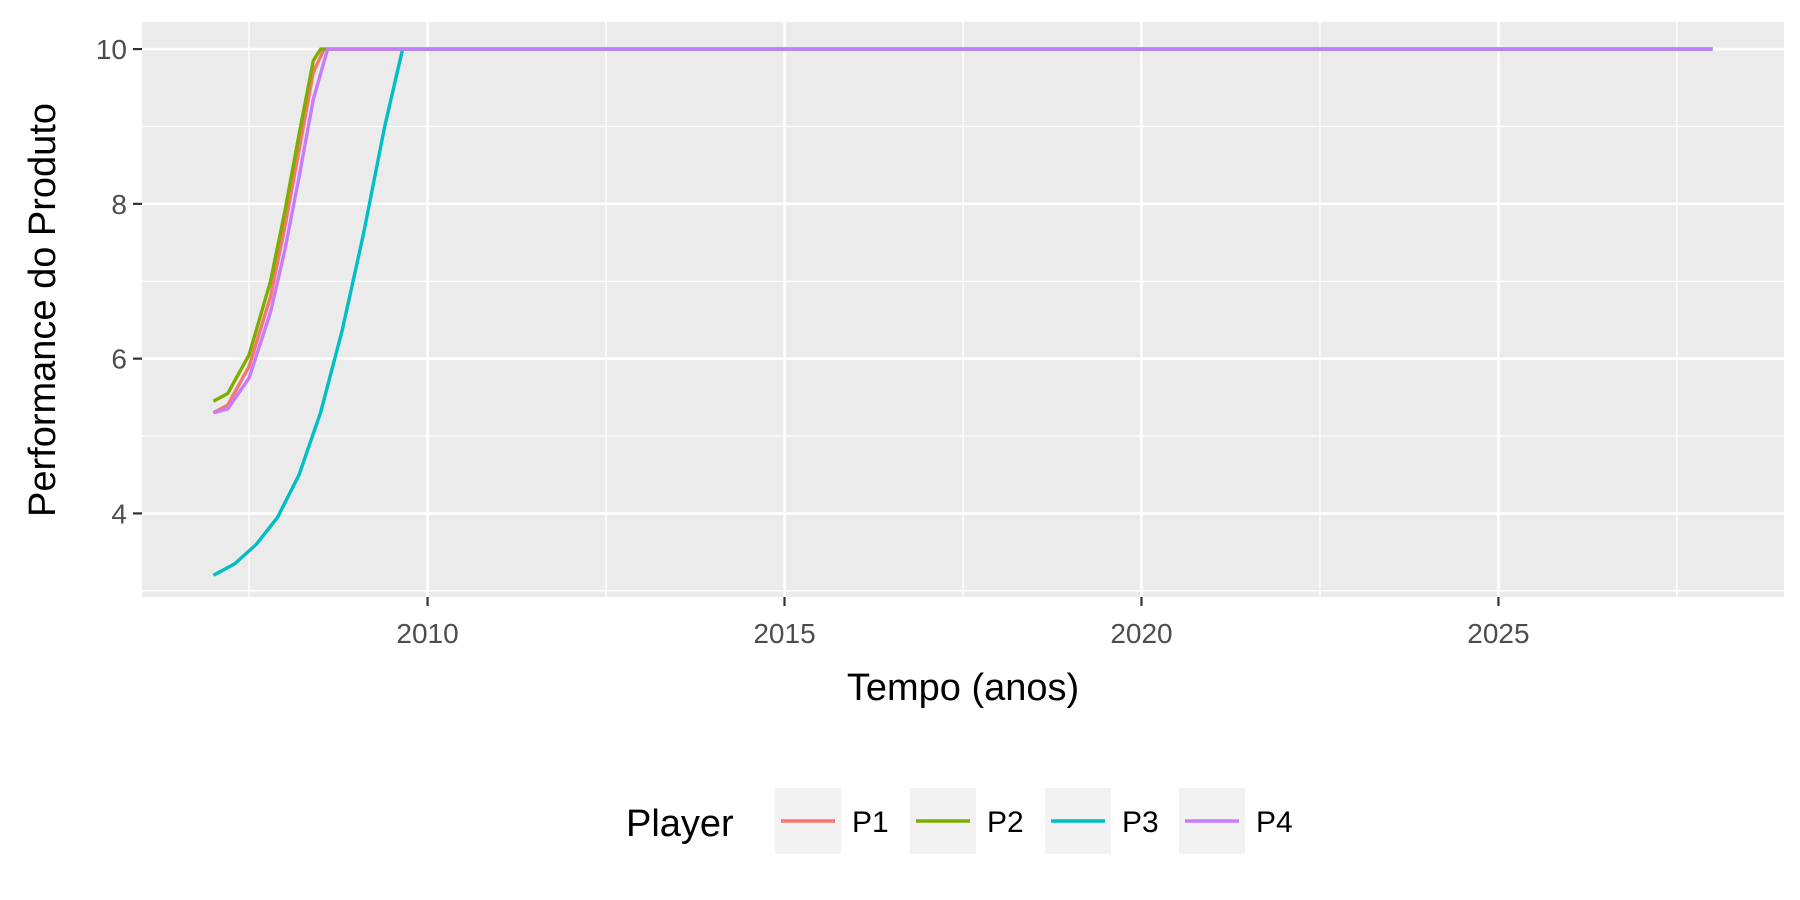 The height and width of the screenshot is (900, 1800). Describe the element at coordinates (1274, 822) in the screenshot. I see `legend-label-p4: P4` at that location.